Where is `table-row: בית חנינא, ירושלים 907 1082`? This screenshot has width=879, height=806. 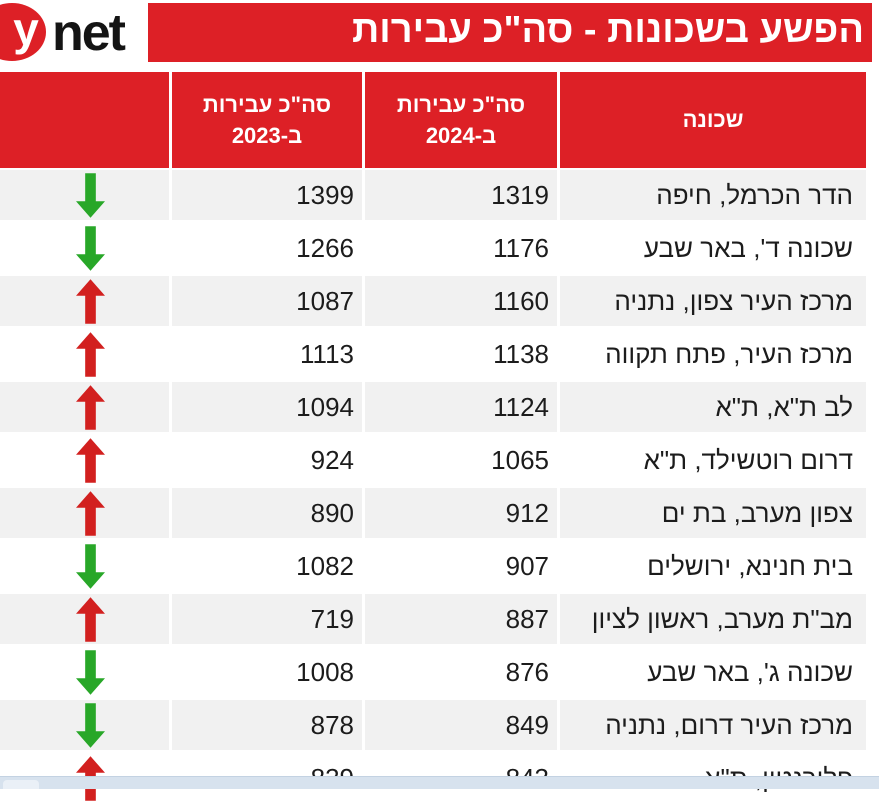
table-row: בית חנינא, ירושלים 907 1082 is located at coordinates (433, 566).